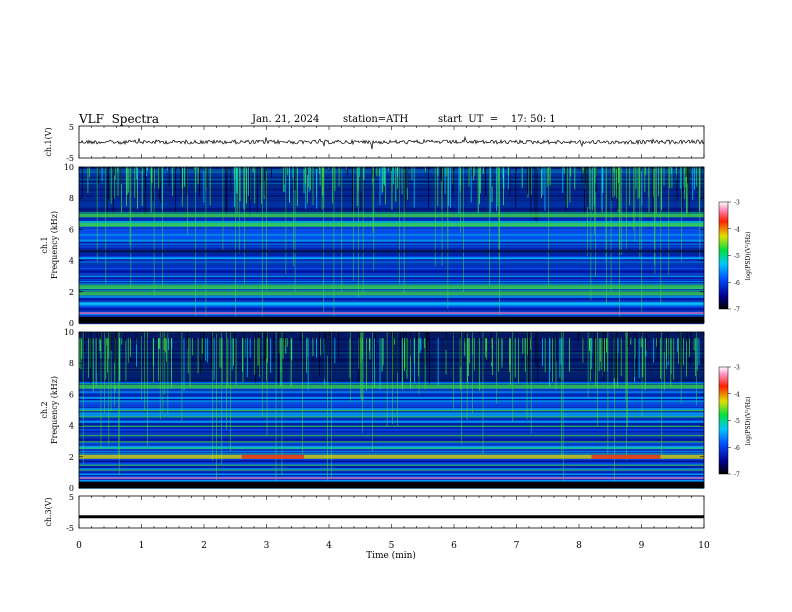 The width and height of the screenshot is (792, 612). I want to click on ch1-colorbar-label: log(PSD)(V²/Hz), so click(748, 256).